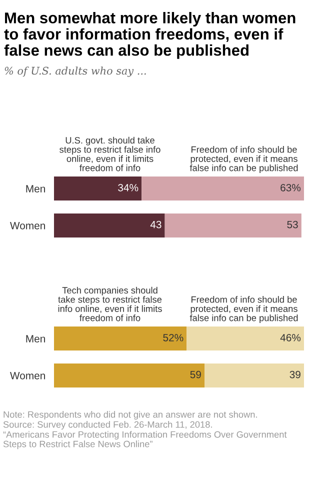 The width and height of the screenshot is (311, 495). I want to click on series-label: Tech companies should take steps to restrict false info online, even if it limits freedom of info, so click(110, 304).